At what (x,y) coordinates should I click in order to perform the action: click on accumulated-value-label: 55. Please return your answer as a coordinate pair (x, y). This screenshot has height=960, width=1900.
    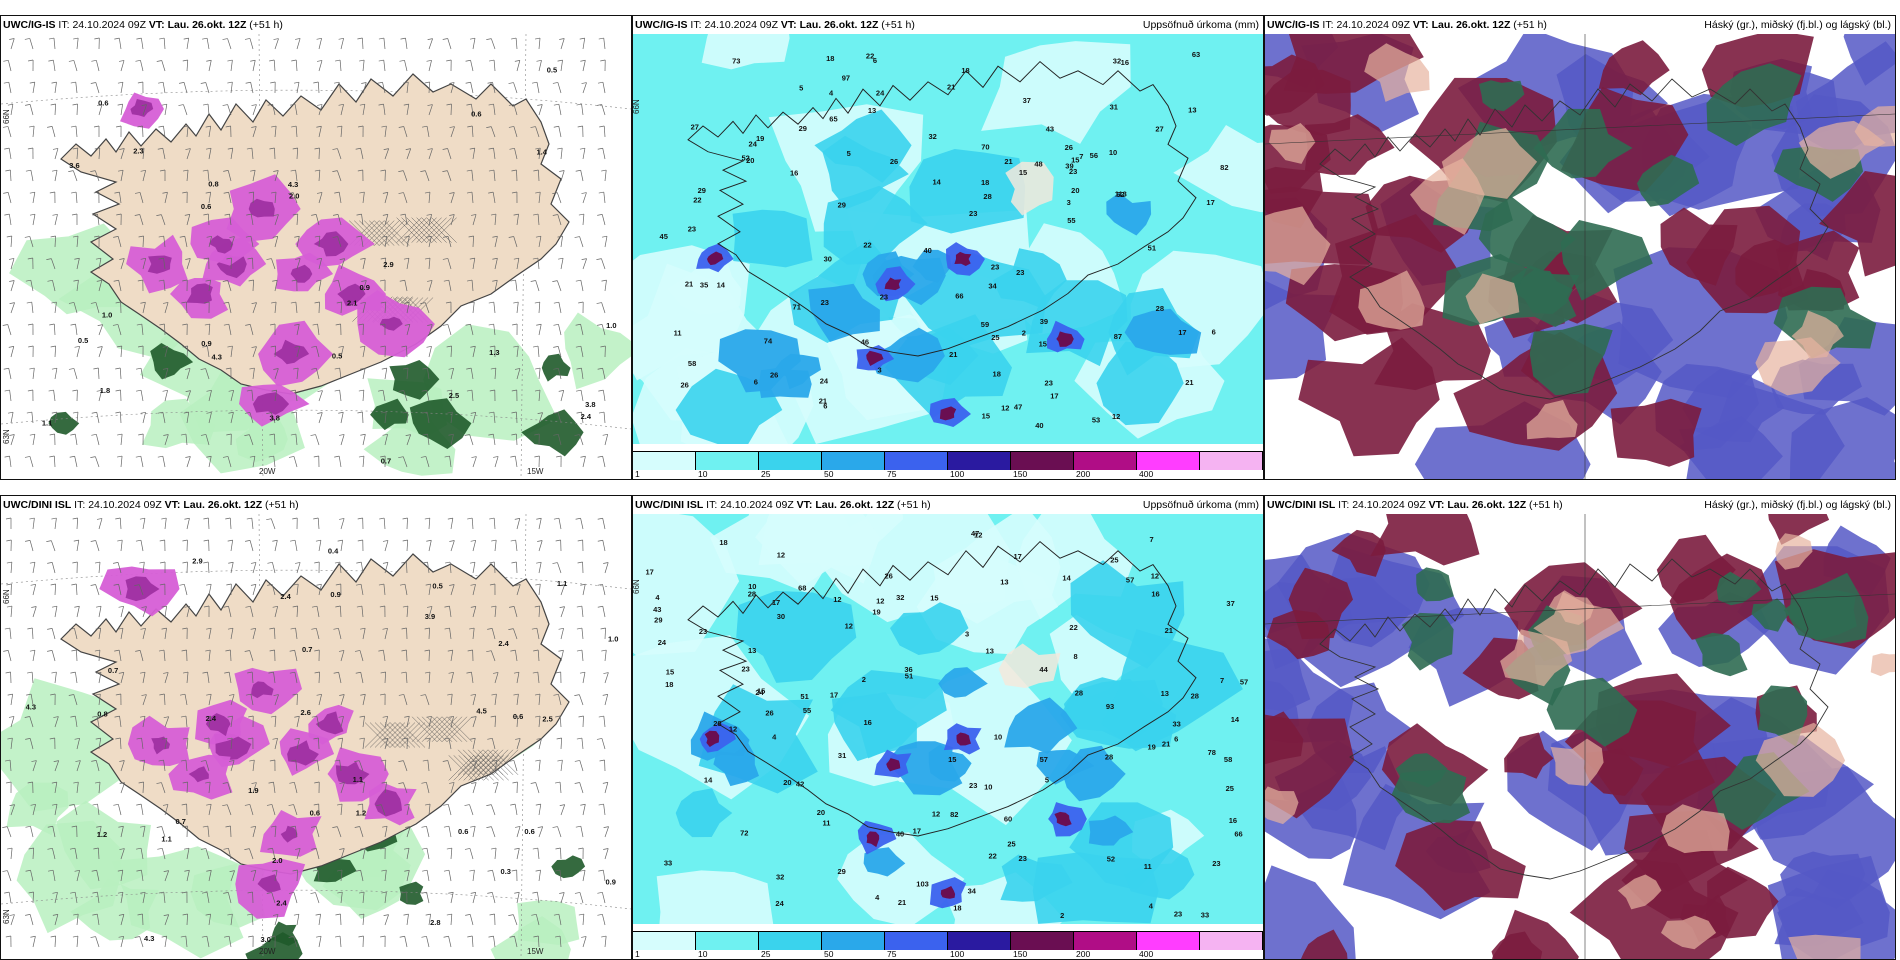
    Looking at the image, I should click on (807, 710).